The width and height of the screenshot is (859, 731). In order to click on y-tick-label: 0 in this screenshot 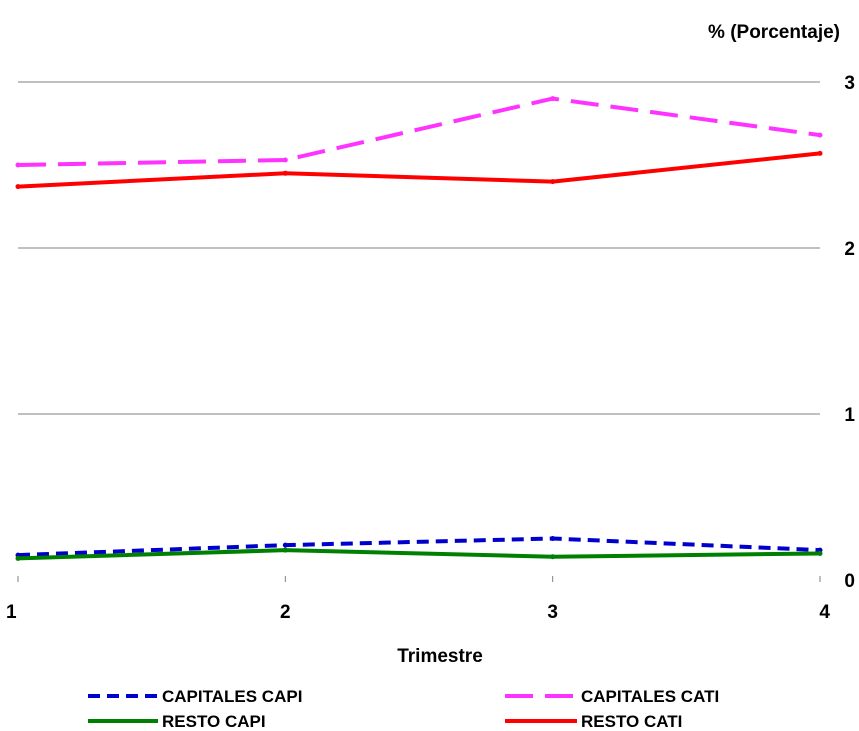, I will do `click(849, 581)`.